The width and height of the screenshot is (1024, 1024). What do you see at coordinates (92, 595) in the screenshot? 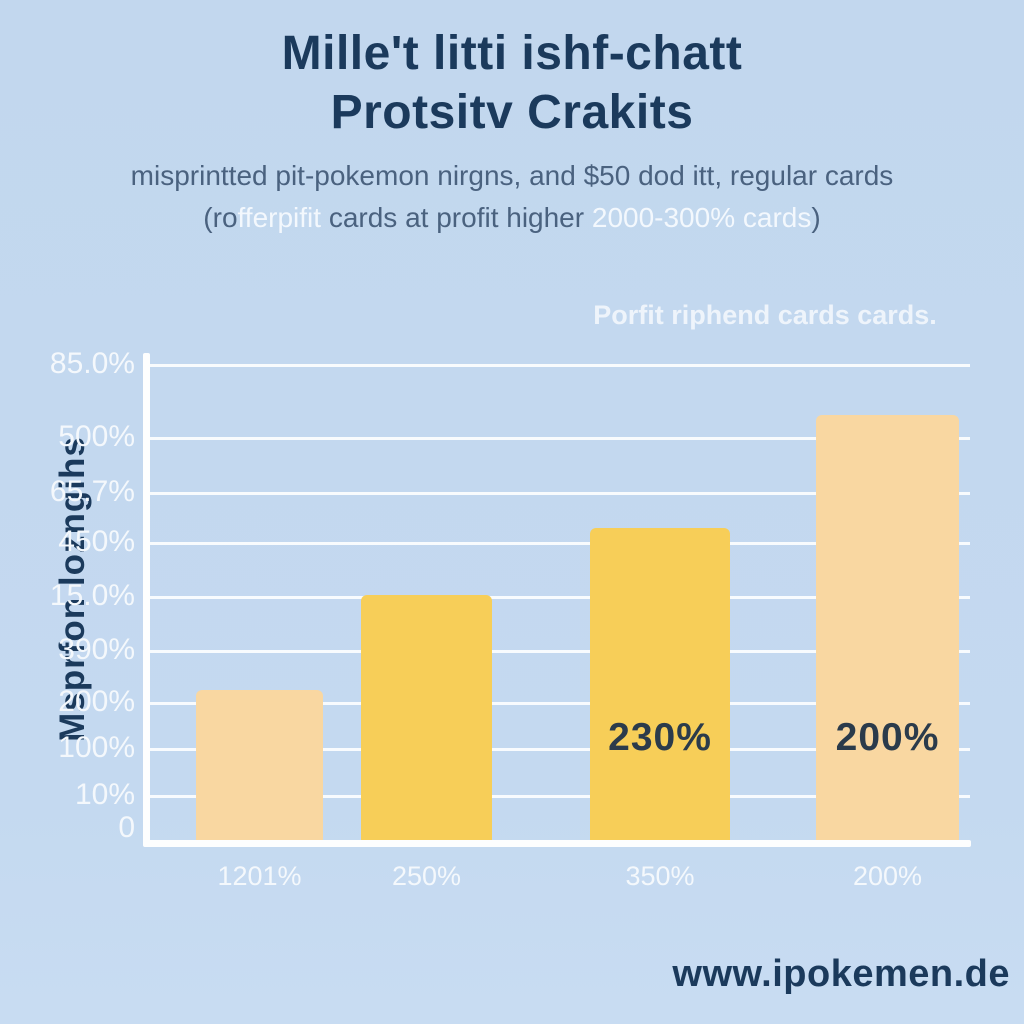
I see `y-tick-label: 15.0%` at bounding box center [92, 595].